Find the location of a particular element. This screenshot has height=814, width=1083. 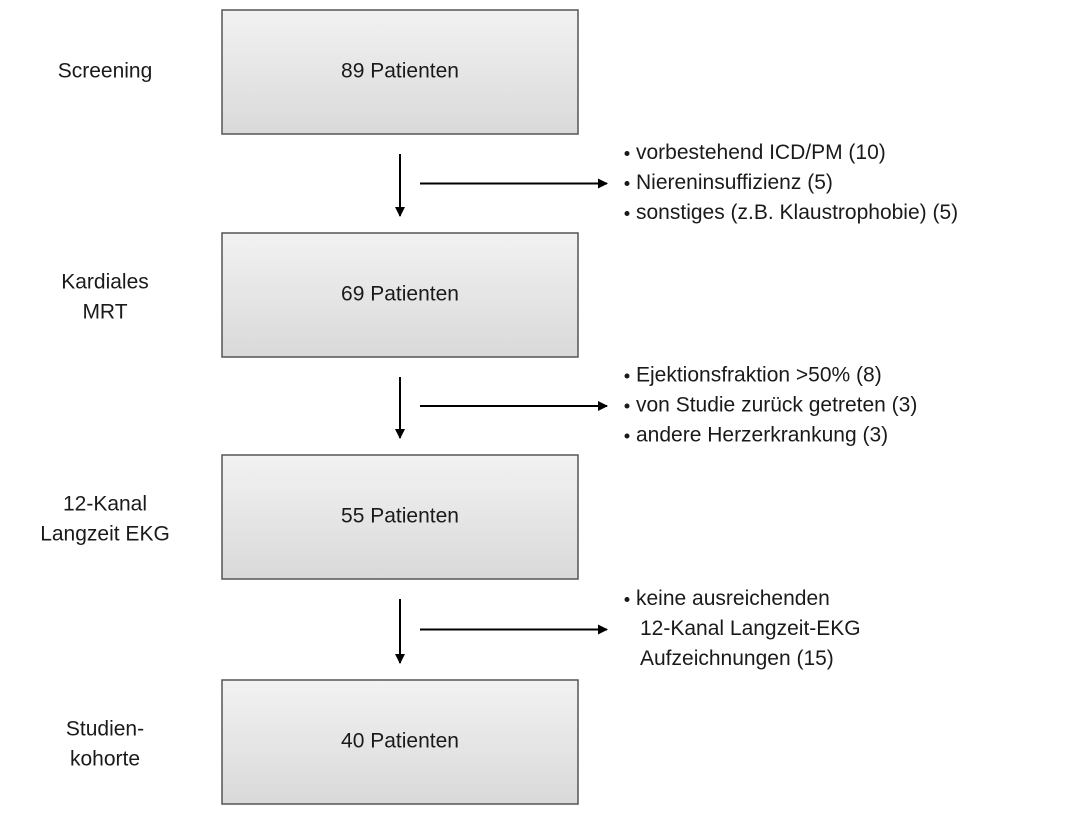

stage-label: MRT is located at coordinates (104, 312).